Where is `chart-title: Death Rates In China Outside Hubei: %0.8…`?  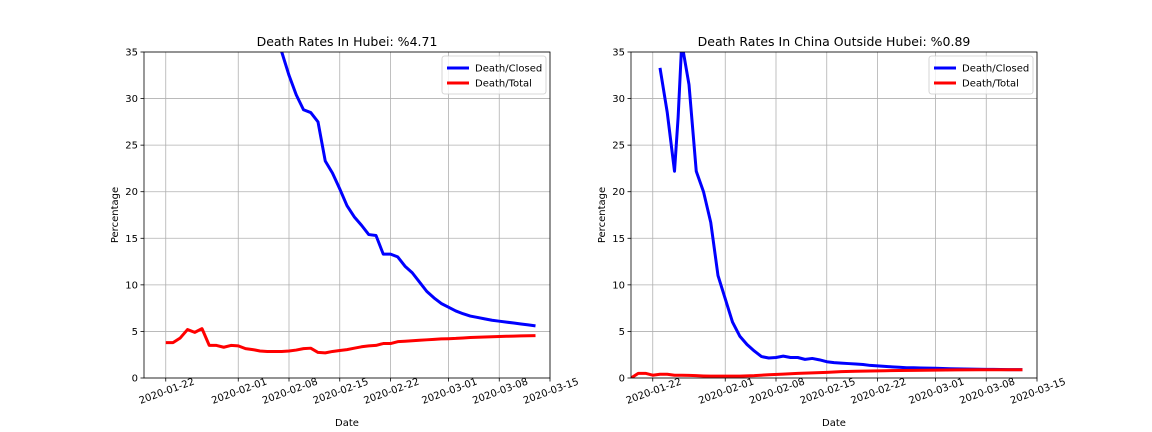 chart-title: Death Rates In China Outside Hubei: %0.8… is located at coordinates (834, 41).